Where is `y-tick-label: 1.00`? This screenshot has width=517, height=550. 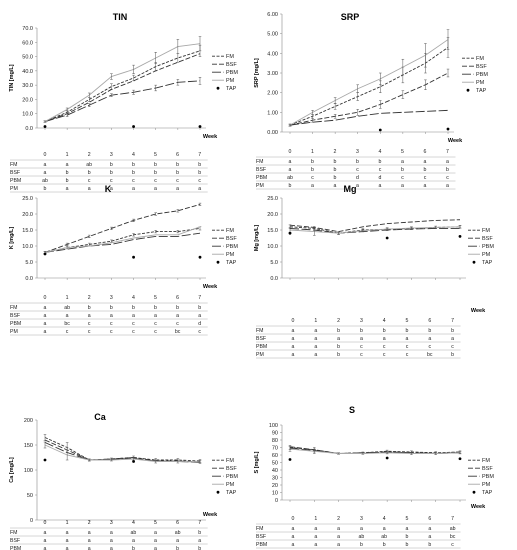
y-tick-label: 1.00 is located at coordinates (272, 113).